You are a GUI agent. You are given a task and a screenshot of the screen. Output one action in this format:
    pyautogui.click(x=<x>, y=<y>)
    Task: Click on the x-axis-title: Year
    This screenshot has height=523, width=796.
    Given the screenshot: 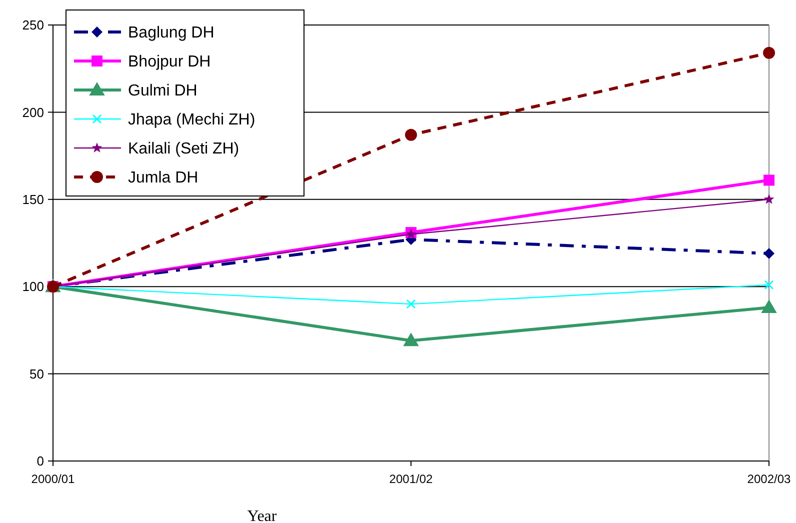 What is the action you would take?
    pyautogui.click(x=262, y=515)
    